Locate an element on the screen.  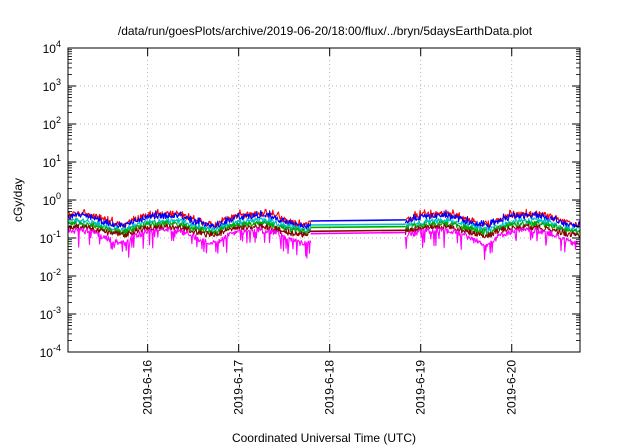
y-tick-labels: 10⁻⁴ 10⁻³ 10⁻² 10⁻¹ 10⁰ 10¹ 10² 10³ 10⁴ is located at coordinates (50, 199).